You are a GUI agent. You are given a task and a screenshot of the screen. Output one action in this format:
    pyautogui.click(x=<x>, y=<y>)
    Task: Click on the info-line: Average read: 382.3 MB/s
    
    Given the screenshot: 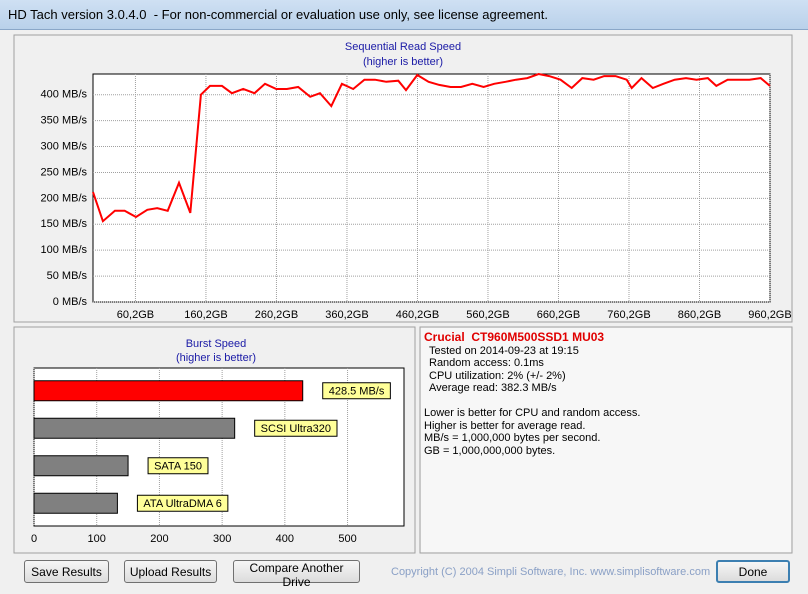 What is the action you would take?
    pyautogui.click(x=493, y=388)
    